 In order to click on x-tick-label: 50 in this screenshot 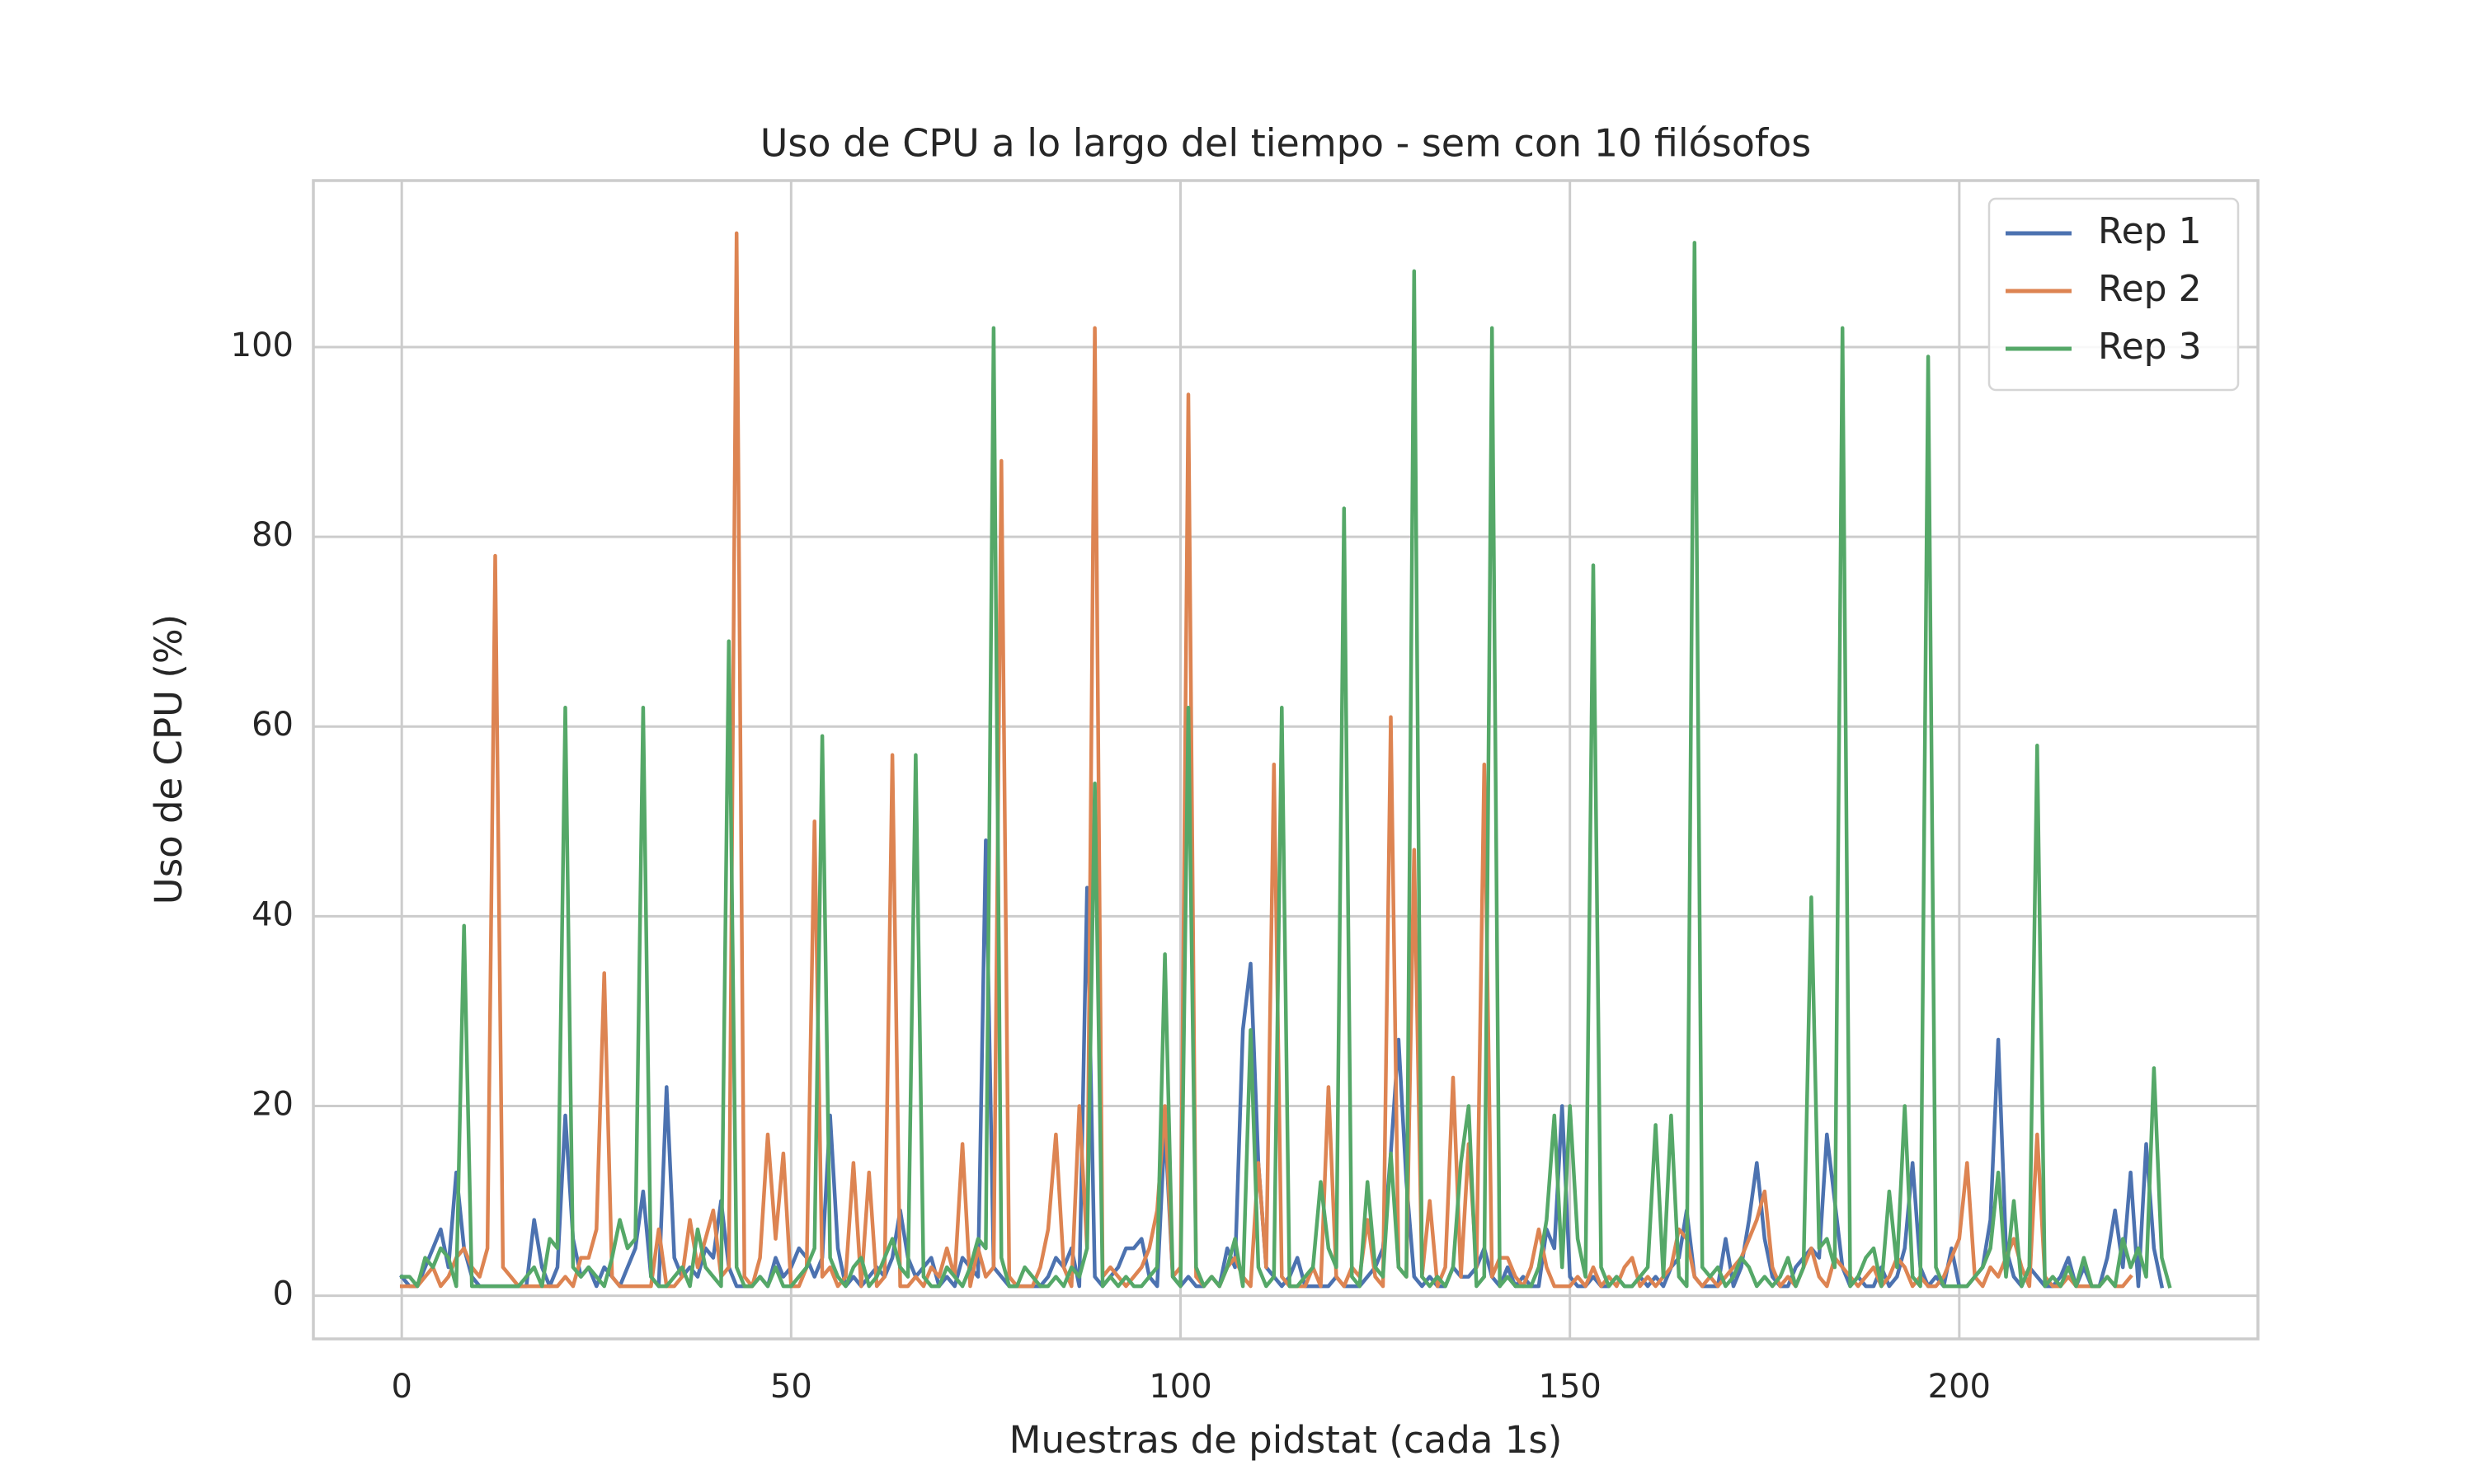, I will do `click(791, 1387)`.